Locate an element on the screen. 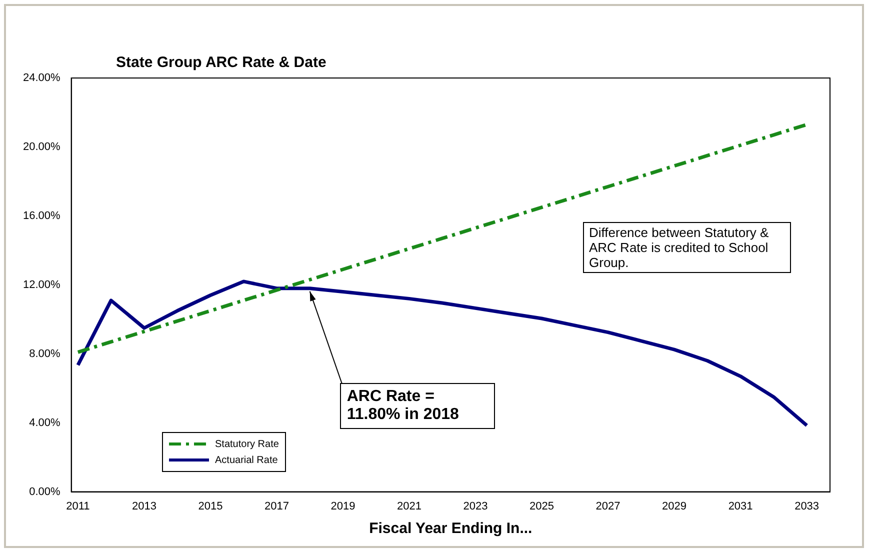 This screenshot has width=870, height=552. x-tick-label: 2011 is located at coordinates (78, 506).